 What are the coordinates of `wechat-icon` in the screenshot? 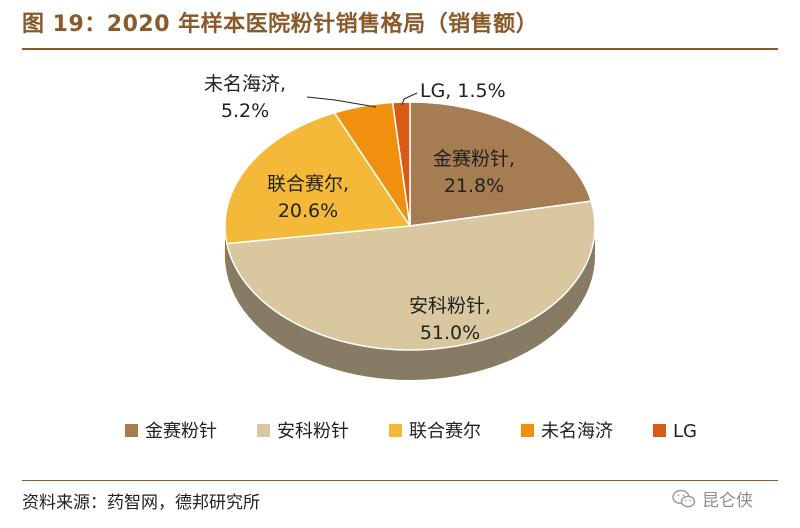 It's located at (684, 498).